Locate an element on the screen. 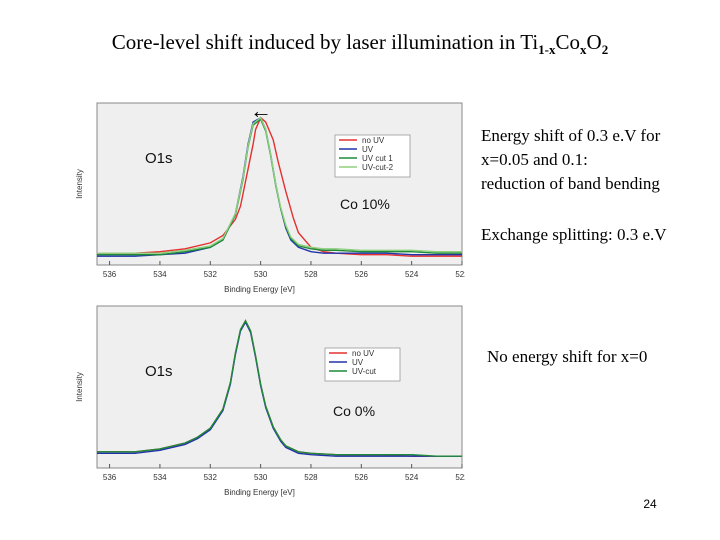  sample-label: Co 10% is located at coordinates (365, 204).